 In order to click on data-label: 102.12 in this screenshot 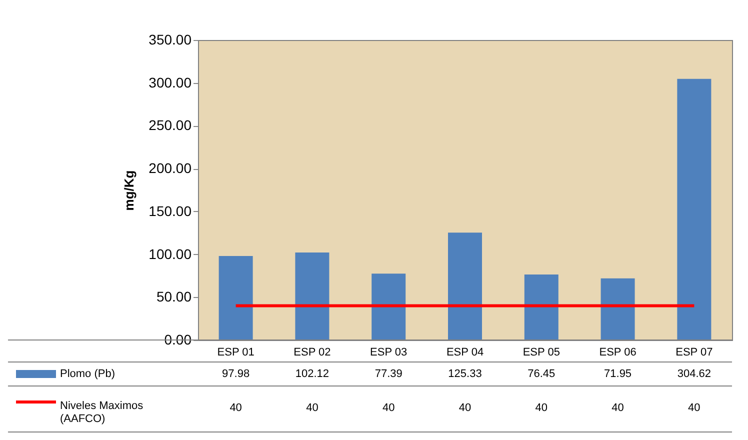, I will do `click(312, 374)`.